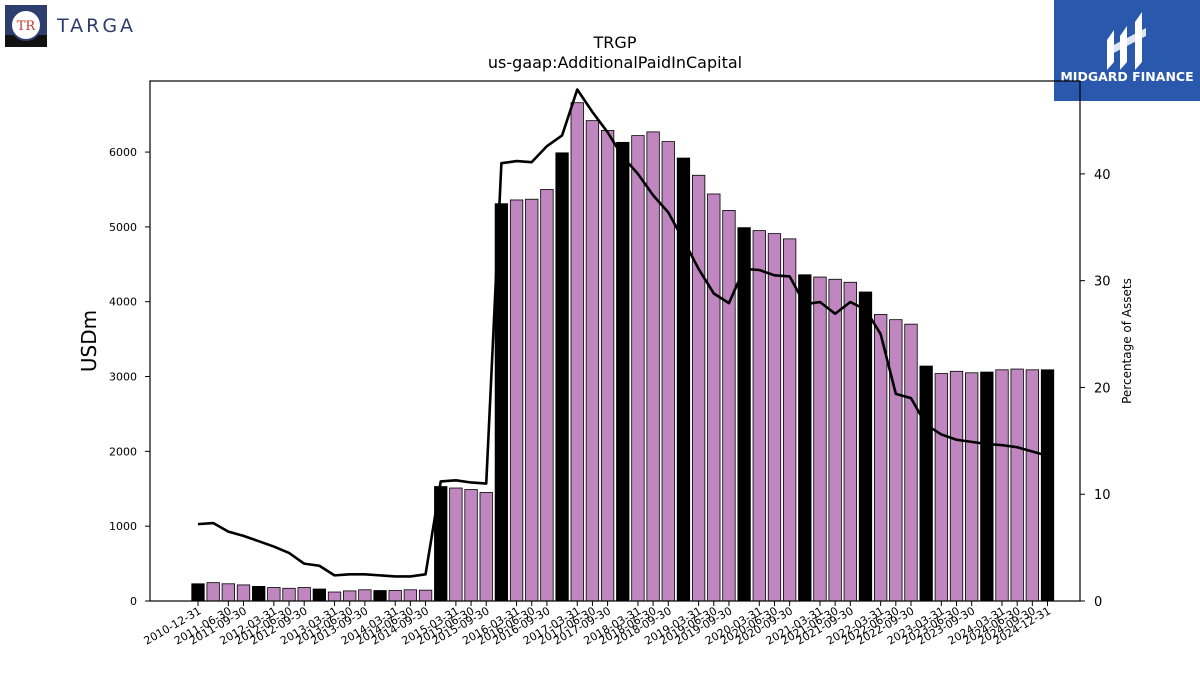 Image resolution: width=1200 pixels, height=675 pixels. What do you see at coordinates (123, 152) in the screenshot?
I see `y-tick-label: 6000` at bounding box center [123, 152].